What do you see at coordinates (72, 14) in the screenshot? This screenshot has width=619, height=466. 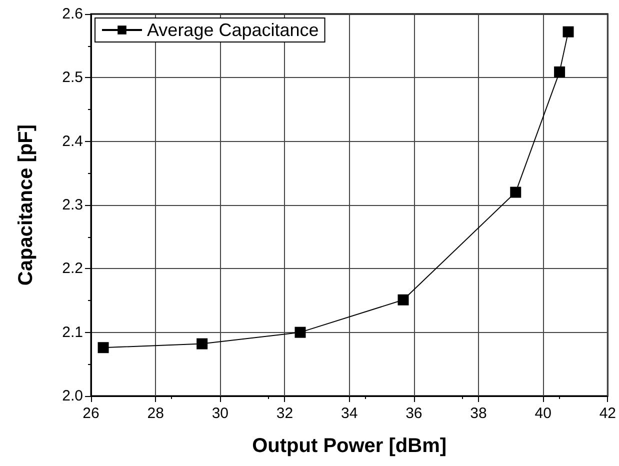 I see `y-tick-label: 2.6` at bounding box center [72, 14].